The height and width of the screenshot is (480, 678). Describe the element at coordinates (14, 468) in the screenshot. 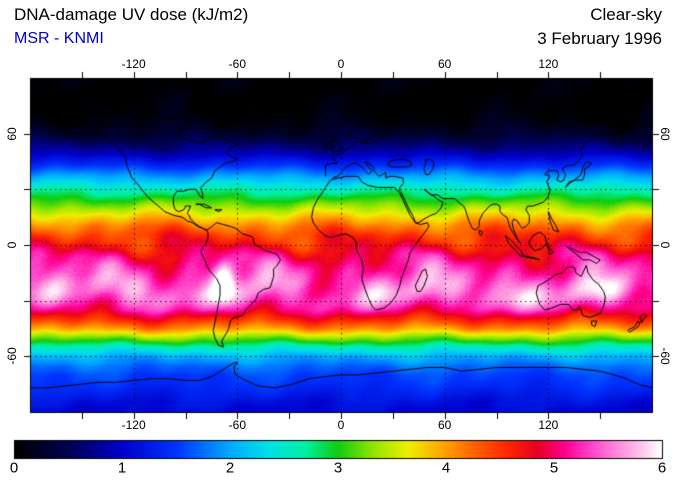

I see `colorbar-tick-label: 0` at that location.